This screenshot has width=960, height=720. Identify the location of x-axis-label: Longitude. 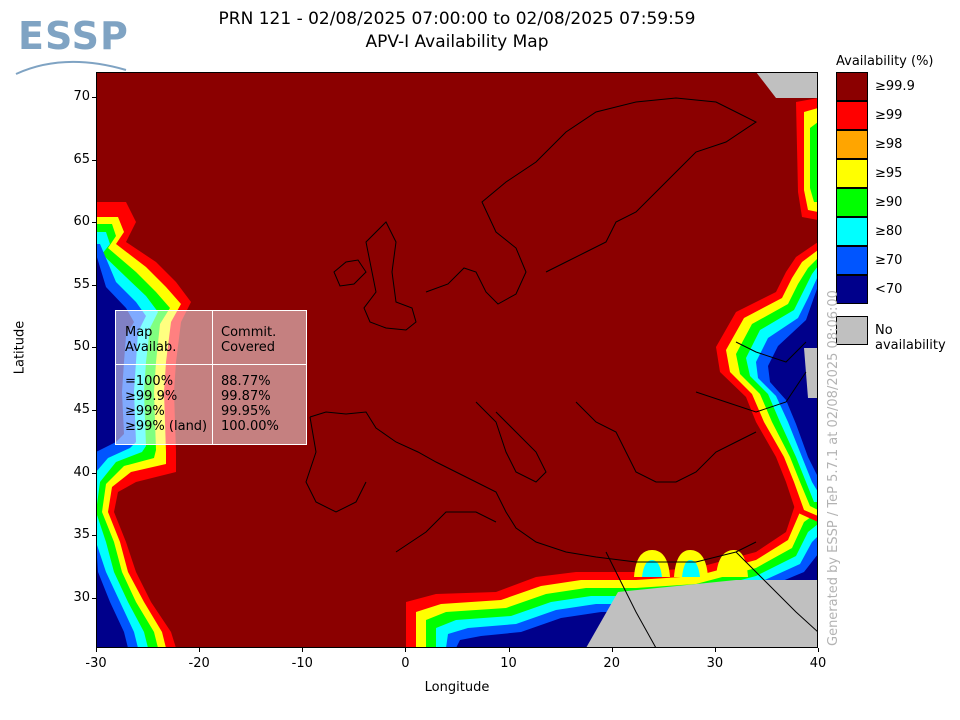
(457, 687).